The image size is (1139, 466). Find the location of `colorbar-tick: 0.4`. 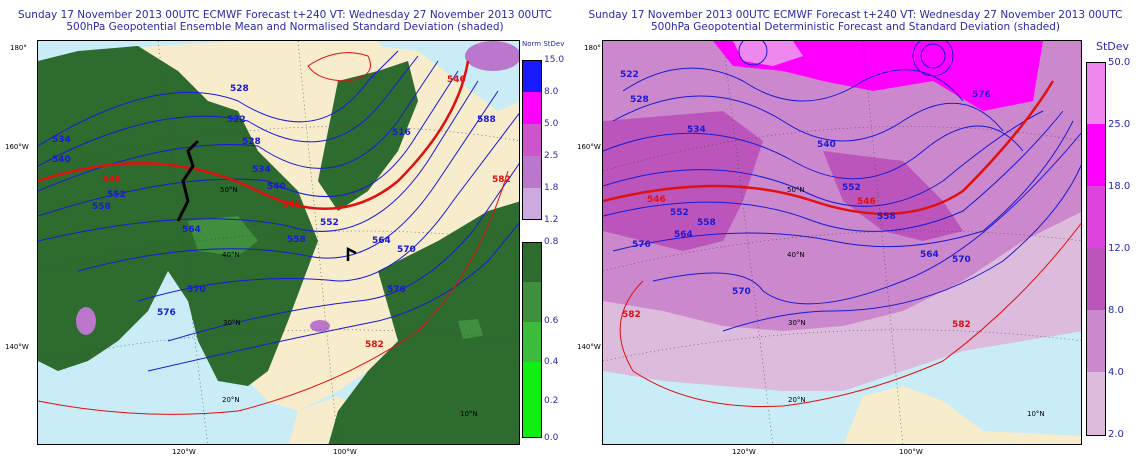

colorbar-tick: 0.4 is located at coordinates (551, 362).